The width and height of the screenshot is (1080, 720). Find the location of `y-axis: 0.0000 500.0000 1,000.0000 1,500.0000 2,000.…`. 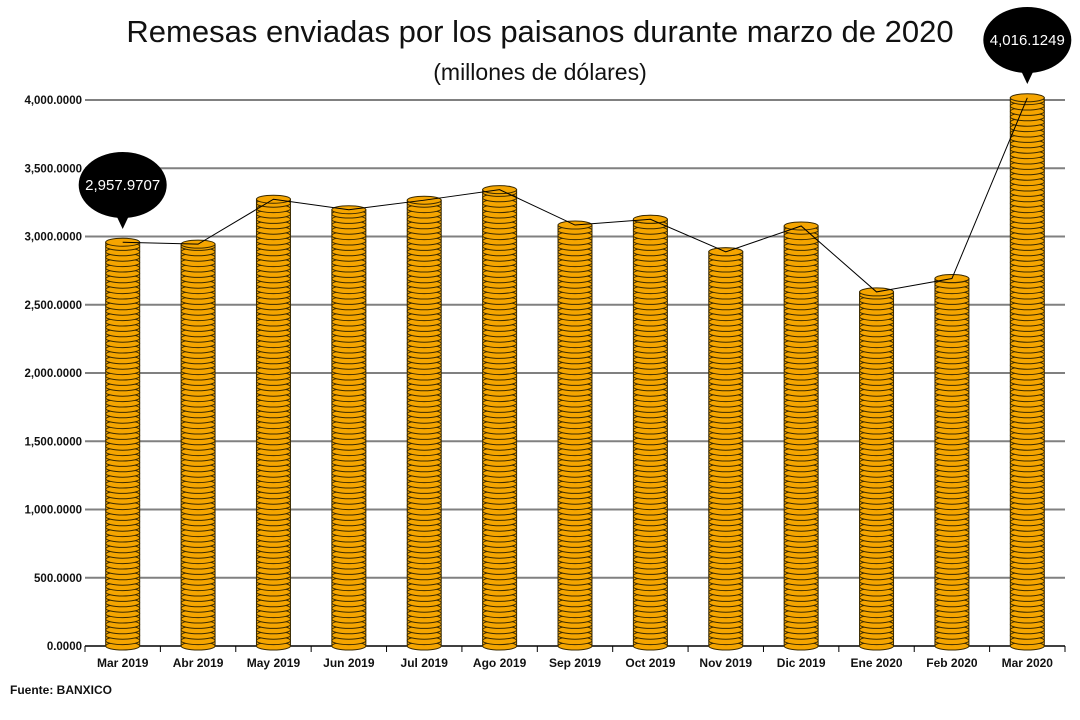

y-axis: 0.0000 500.0000 1,000.0000 1,500.0000 2,000.… is located at coordinates (53, 374).